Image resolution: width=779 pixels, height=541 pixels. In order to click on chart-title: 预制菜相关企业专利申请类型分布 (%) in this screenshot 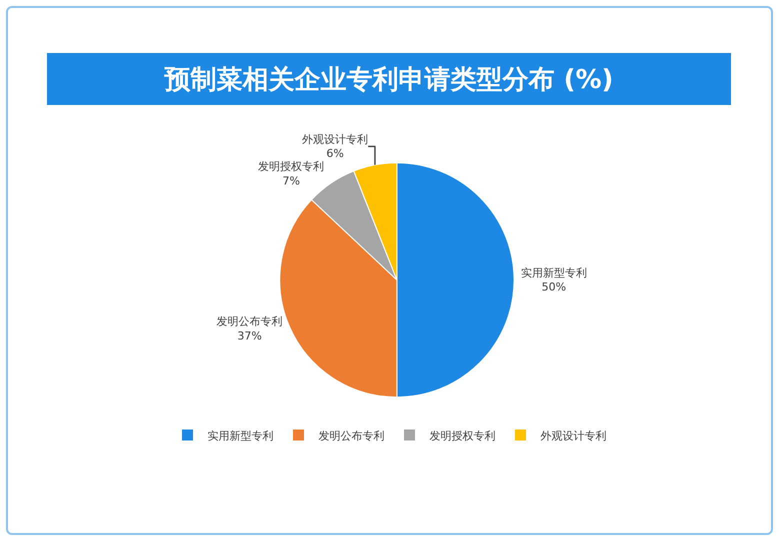, I will do `click(389, 79)`.